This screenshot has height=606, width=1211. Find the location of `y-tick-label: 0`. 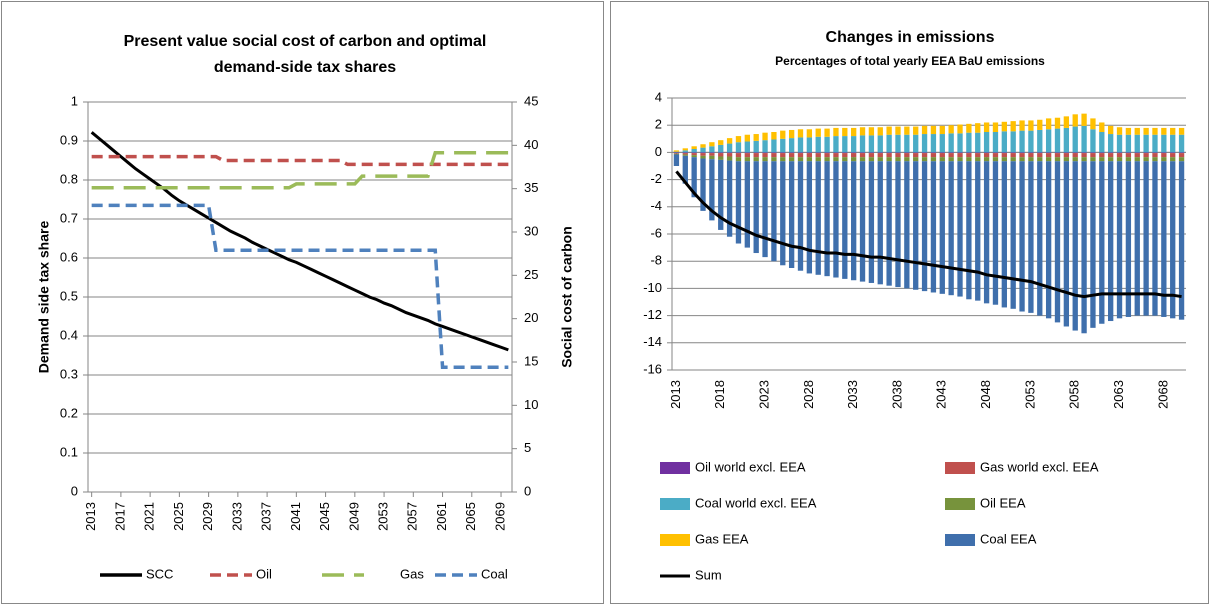

y-tick-label: 0 is located at coordinates (74, 490).